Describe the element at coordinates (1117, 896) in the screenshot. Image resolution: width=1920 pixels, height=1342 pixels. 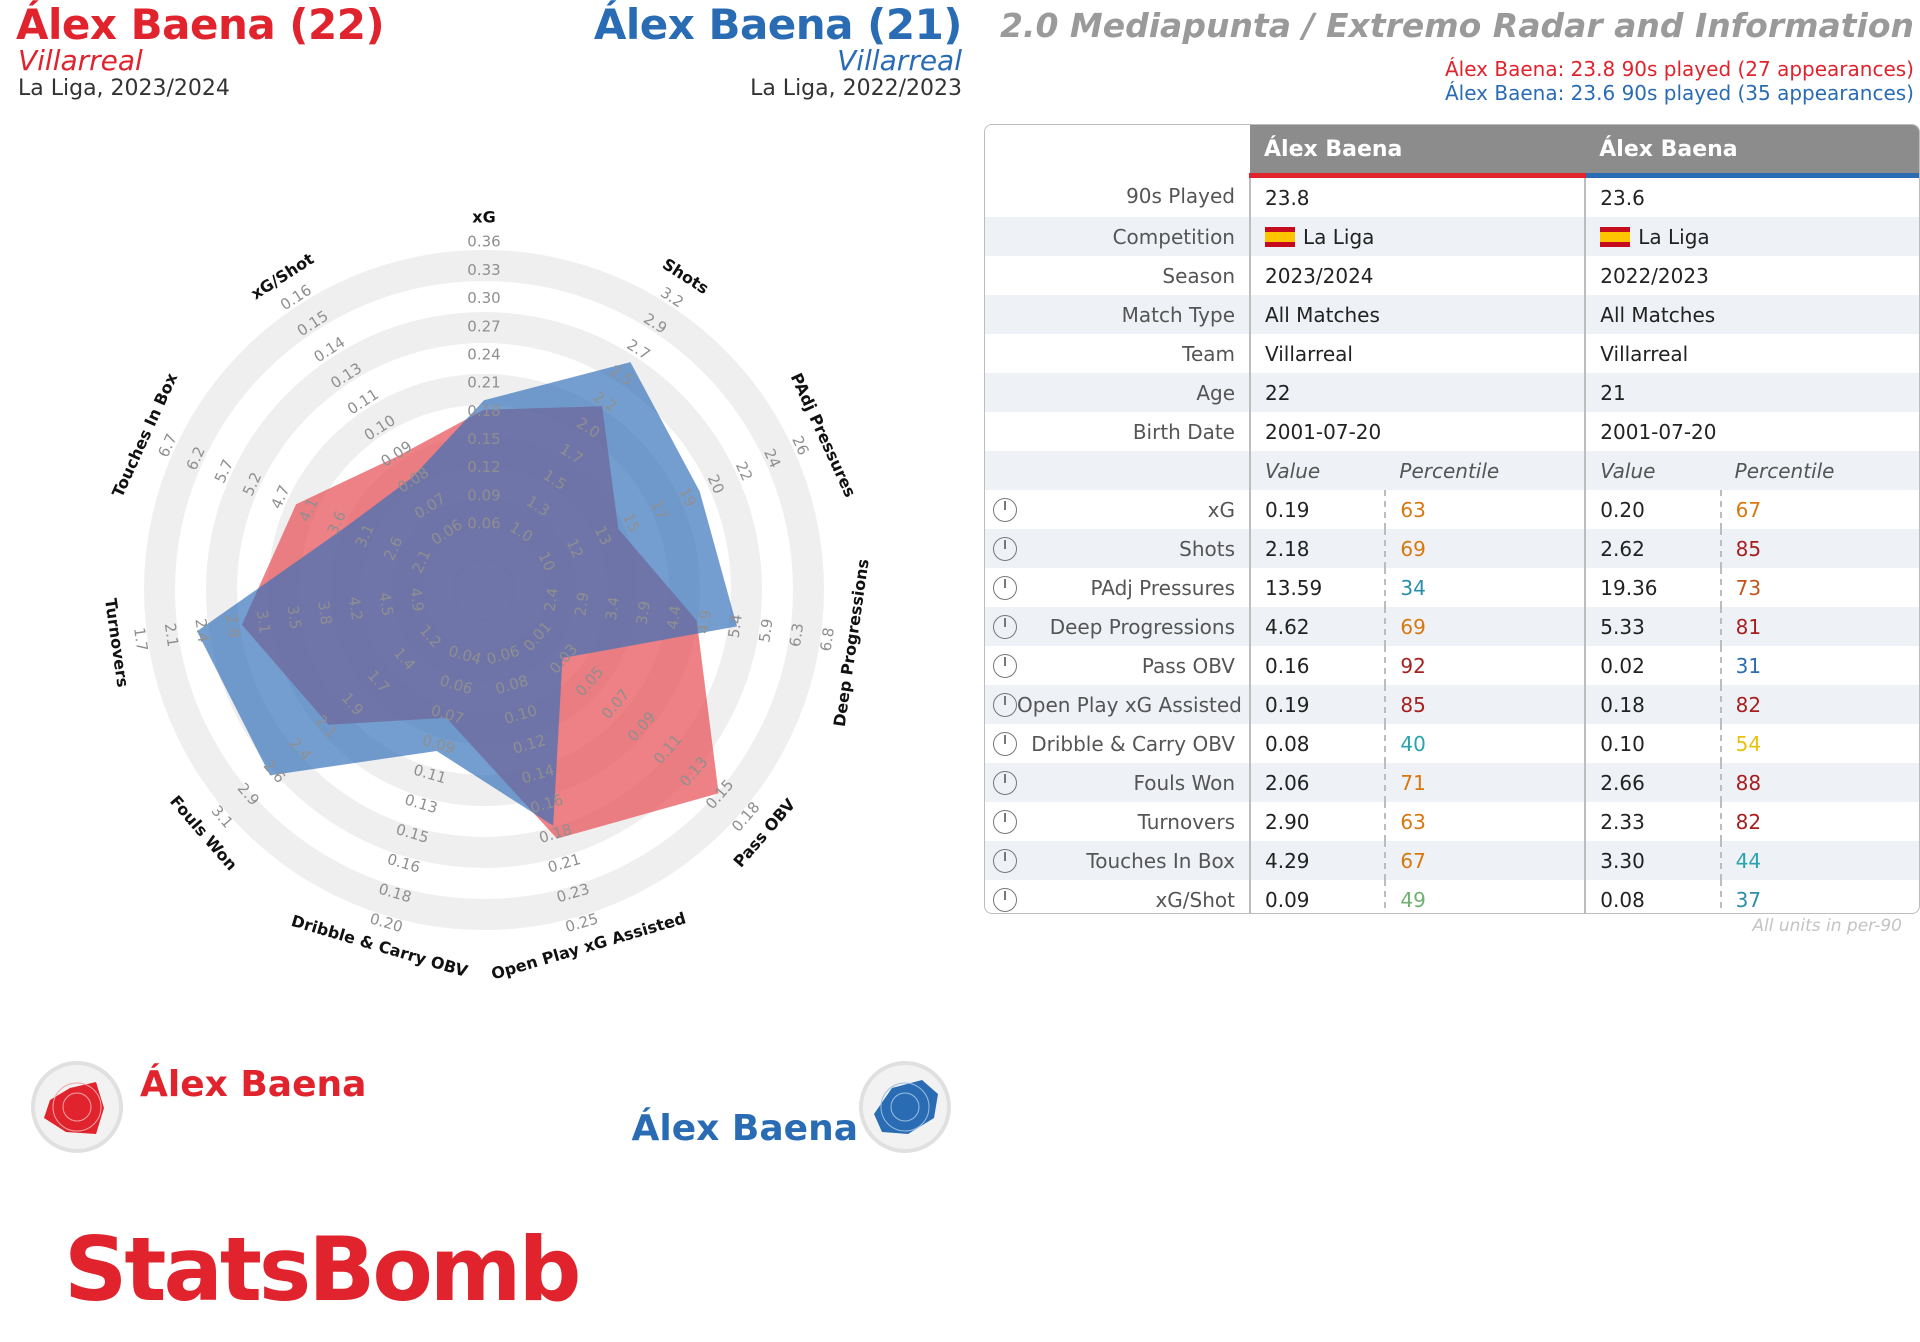
I see `metric-label: xG/Shot` at that location.